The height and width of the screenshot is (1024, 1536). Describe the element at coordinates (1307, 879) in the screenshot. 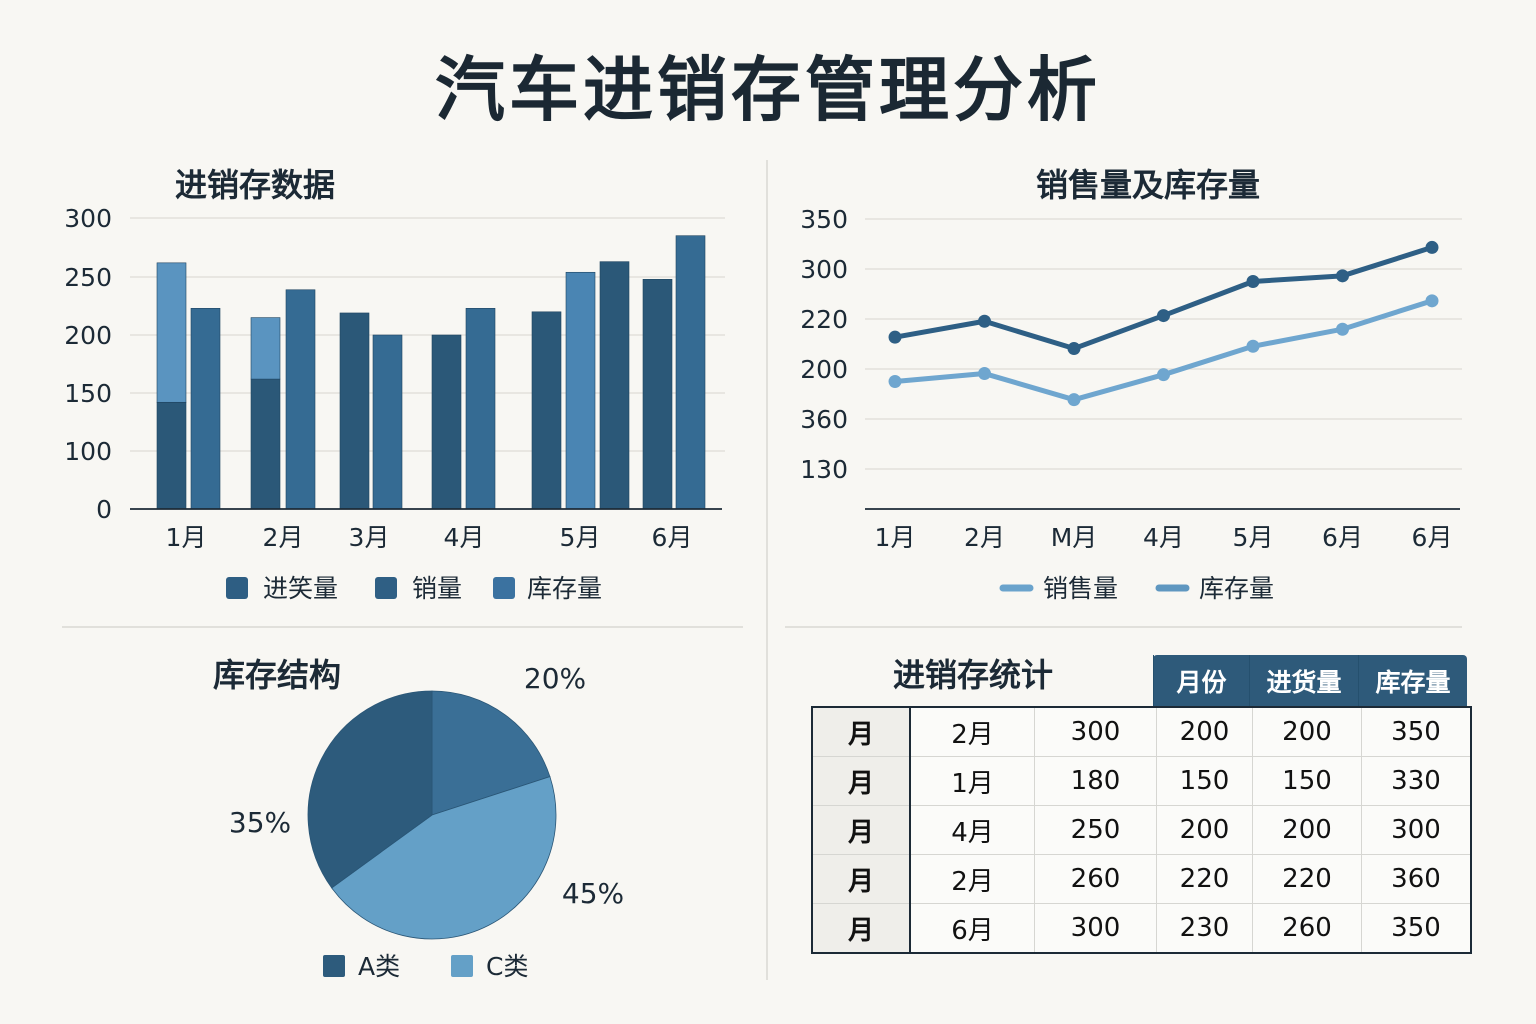

I see `table-cell: 220` at that location.